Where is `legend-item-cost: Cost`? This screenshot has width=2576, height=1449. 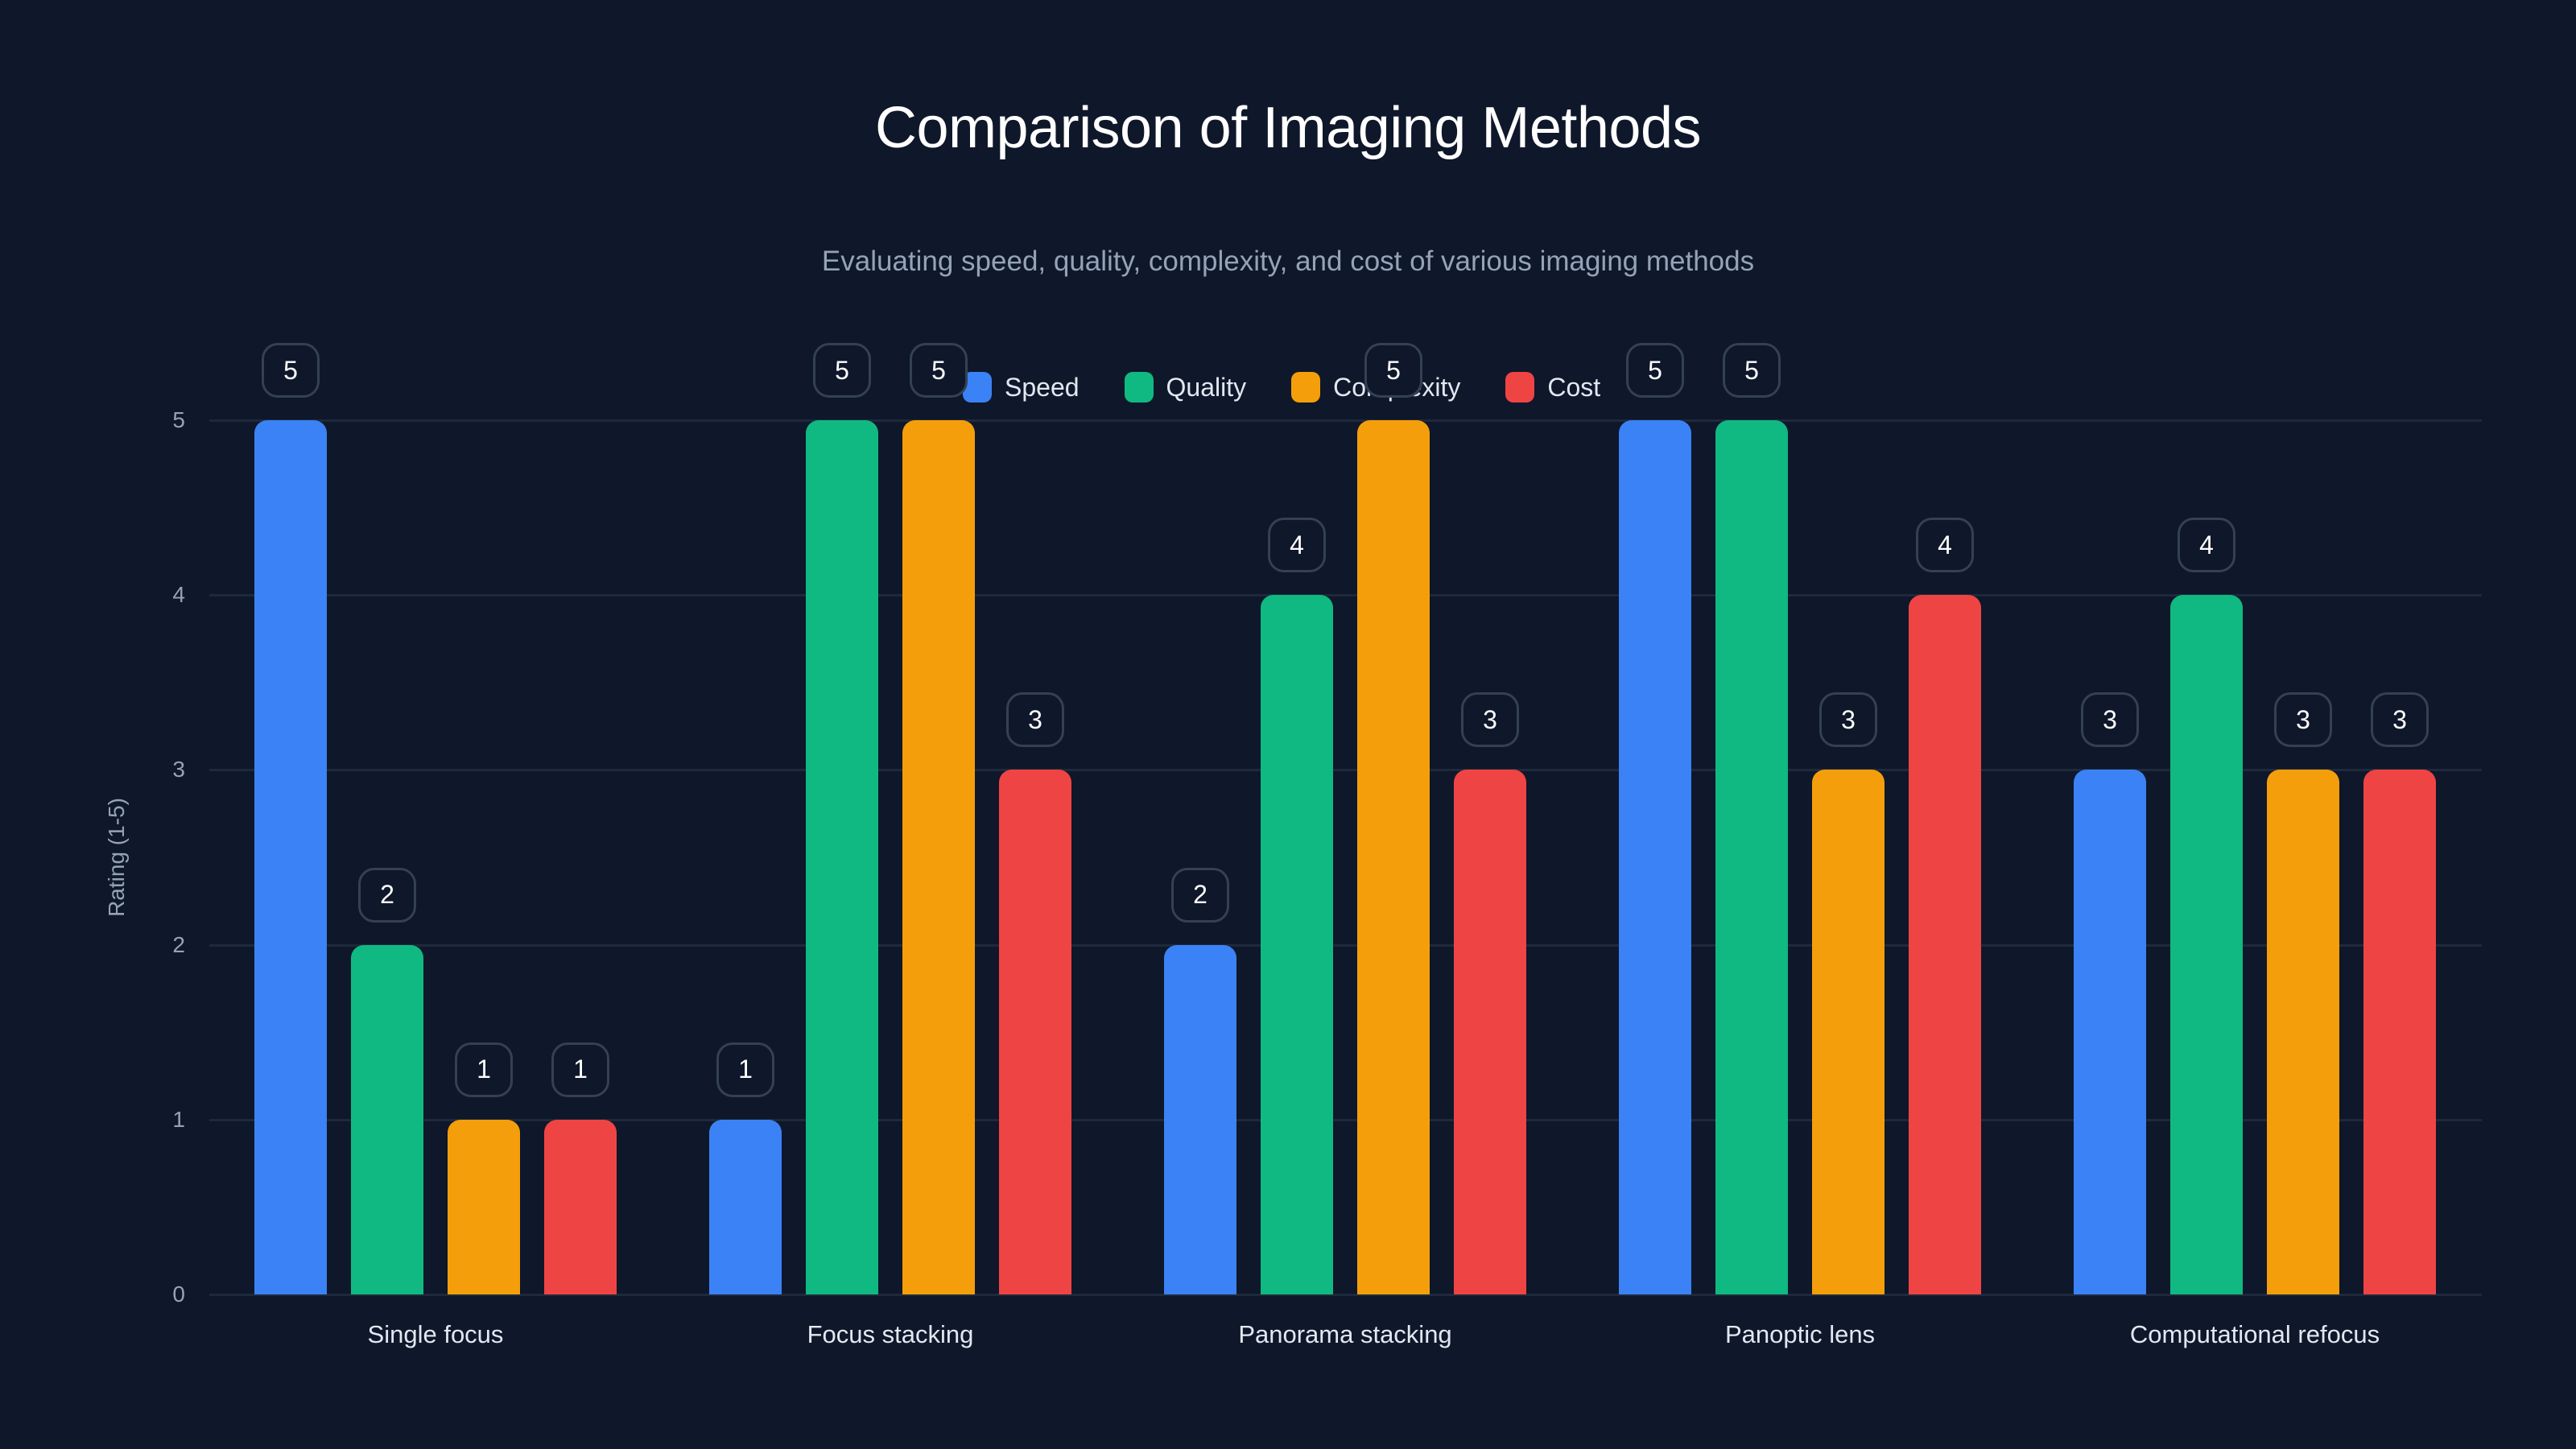
legend-item-cost: Cost is located at coordinates (1552, 387).